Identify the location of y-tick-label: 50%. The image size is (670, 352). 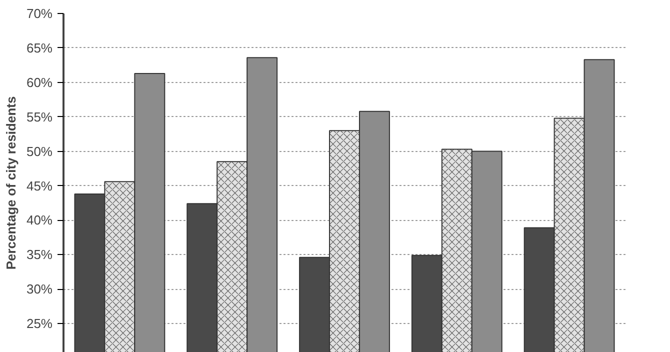
(39, 151).